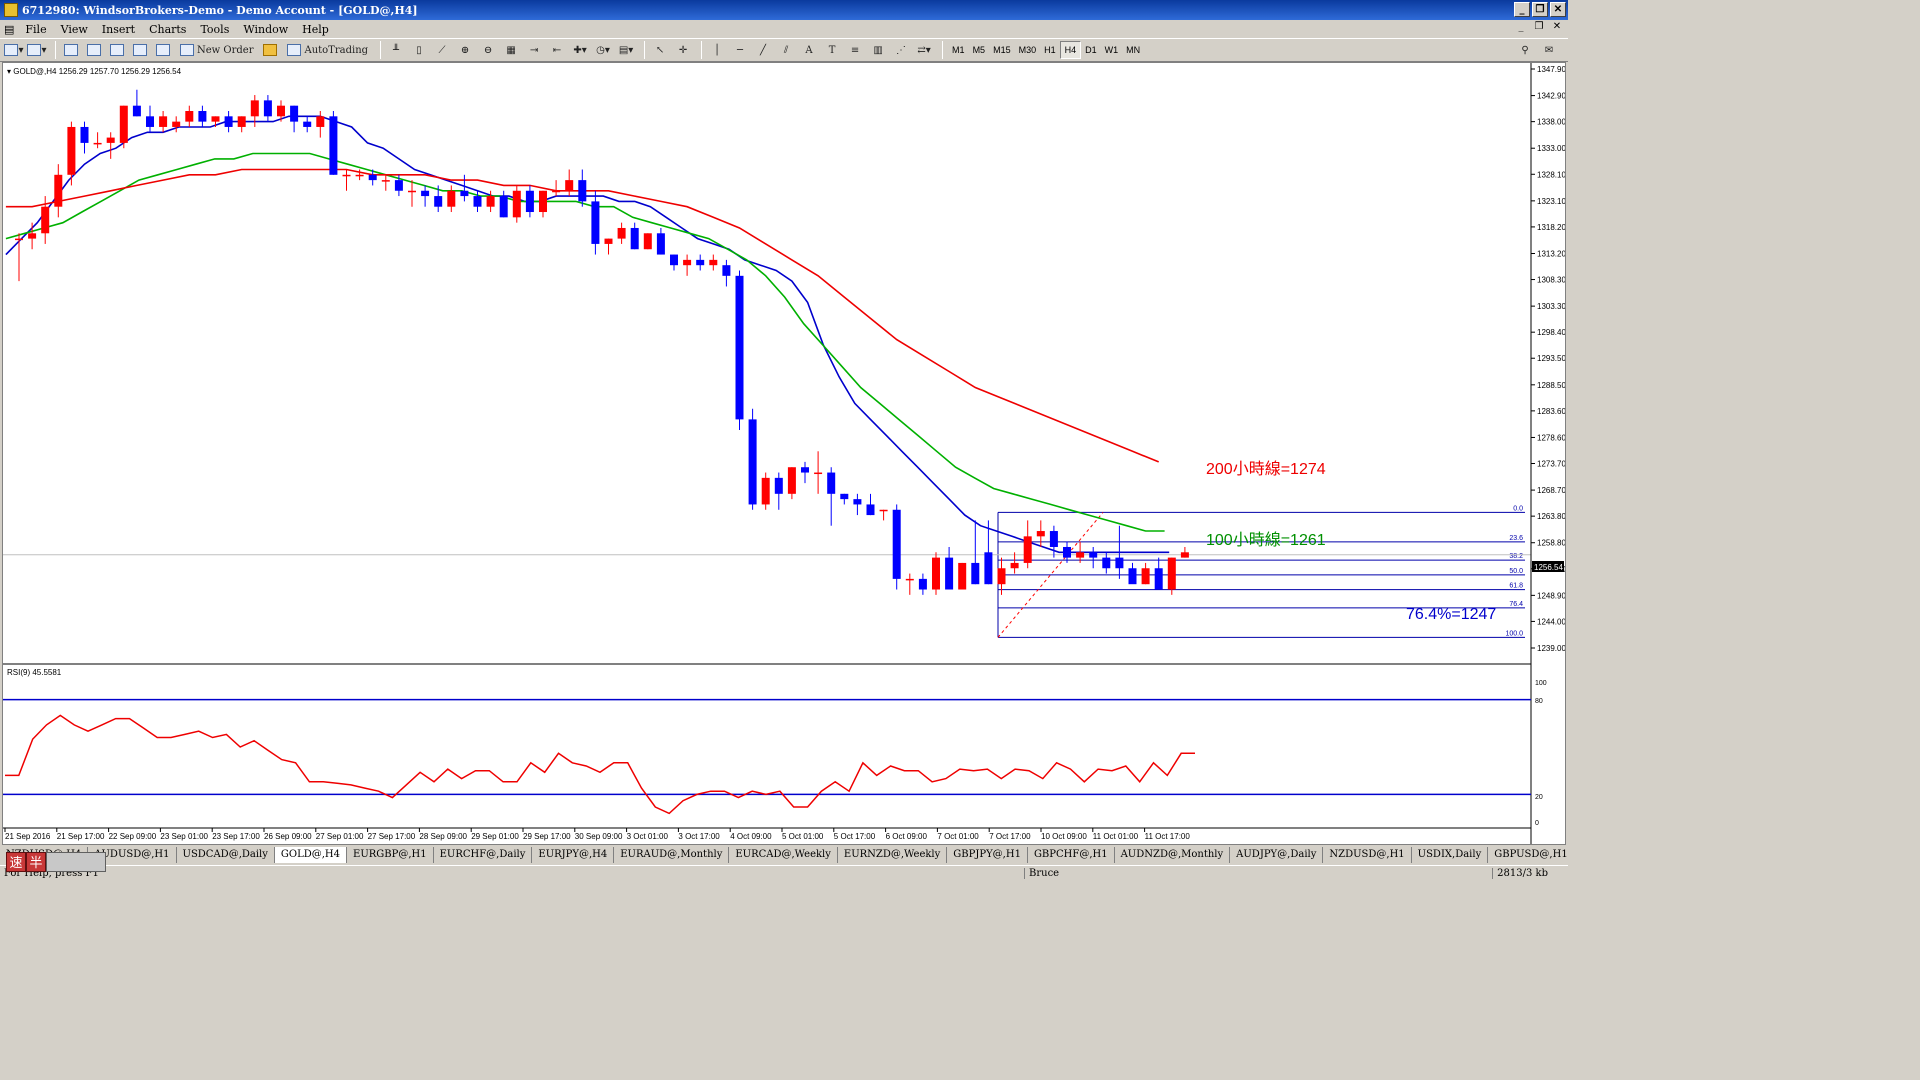  Describe the element at coordinates (809, 50) in the screenshot. I see `text-icon: A` at that location.